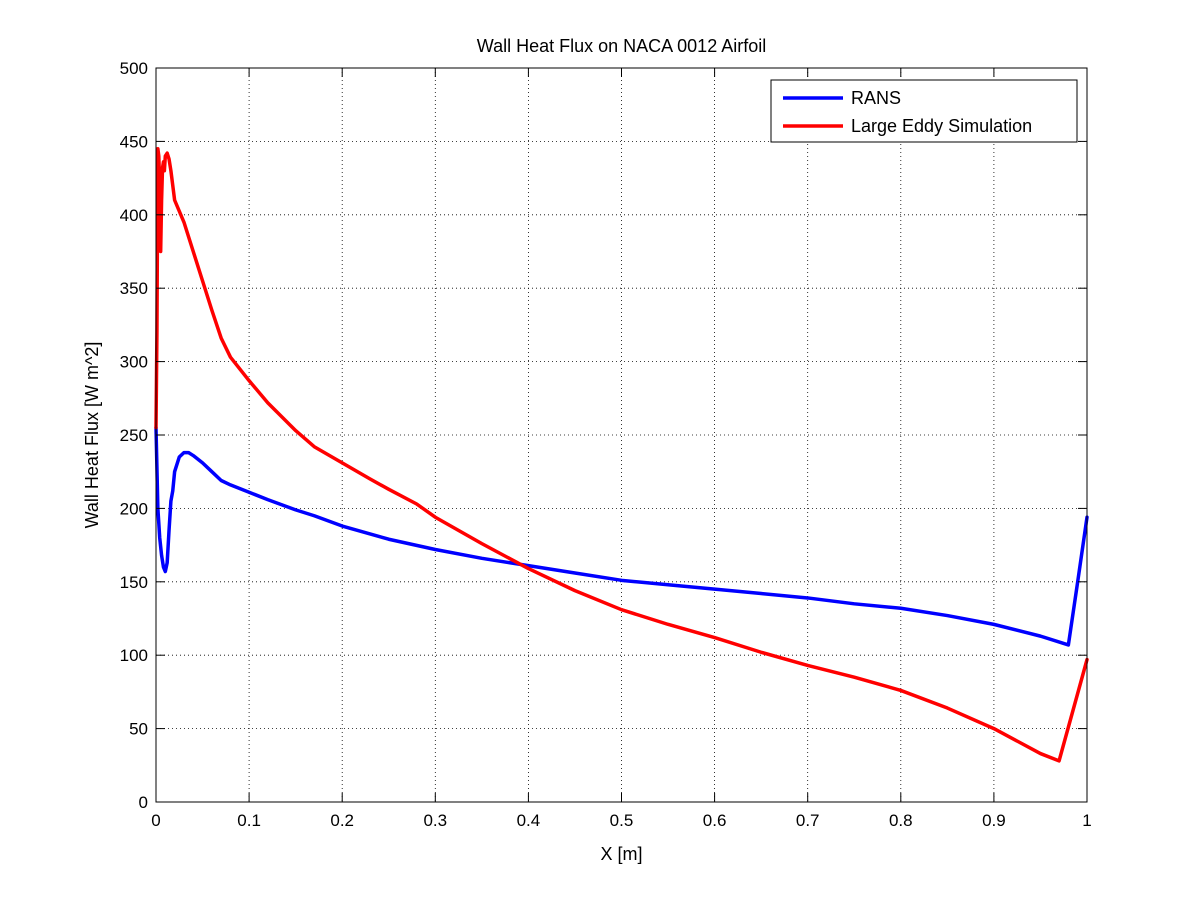  I want to click on x-tick-label: 0.5, so click(622, 820).